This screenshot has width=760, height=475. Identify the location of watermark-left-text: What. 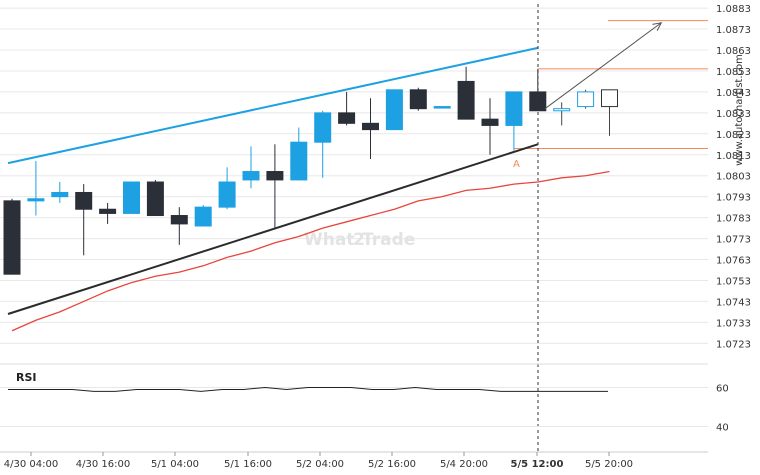
(329, 240).